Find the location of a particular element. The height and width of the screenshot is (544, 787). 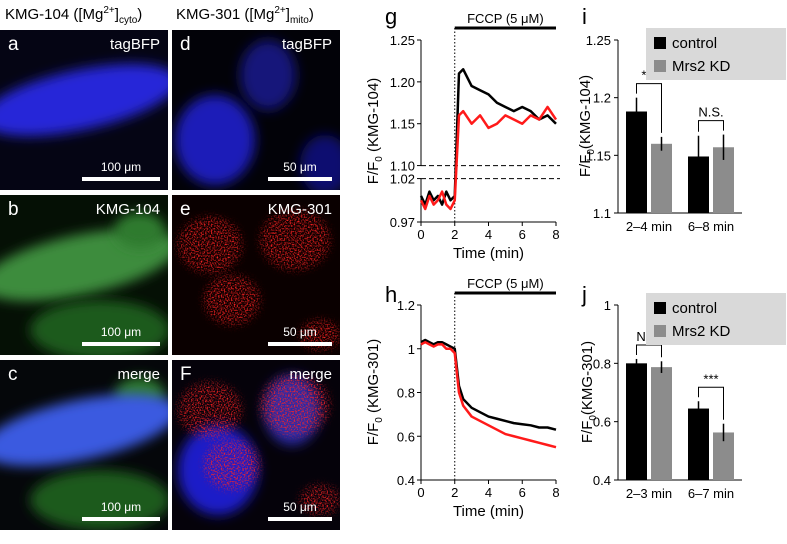

x-tick-label: 0 is located at coordinates (420, 234).